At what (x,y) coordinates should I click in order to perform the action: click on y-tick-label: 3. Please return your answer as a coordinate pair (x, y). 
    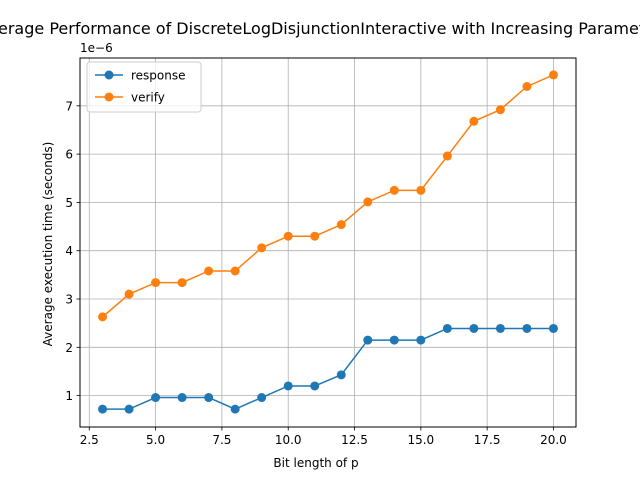
    Looking at the image, I should click on (69, 300).